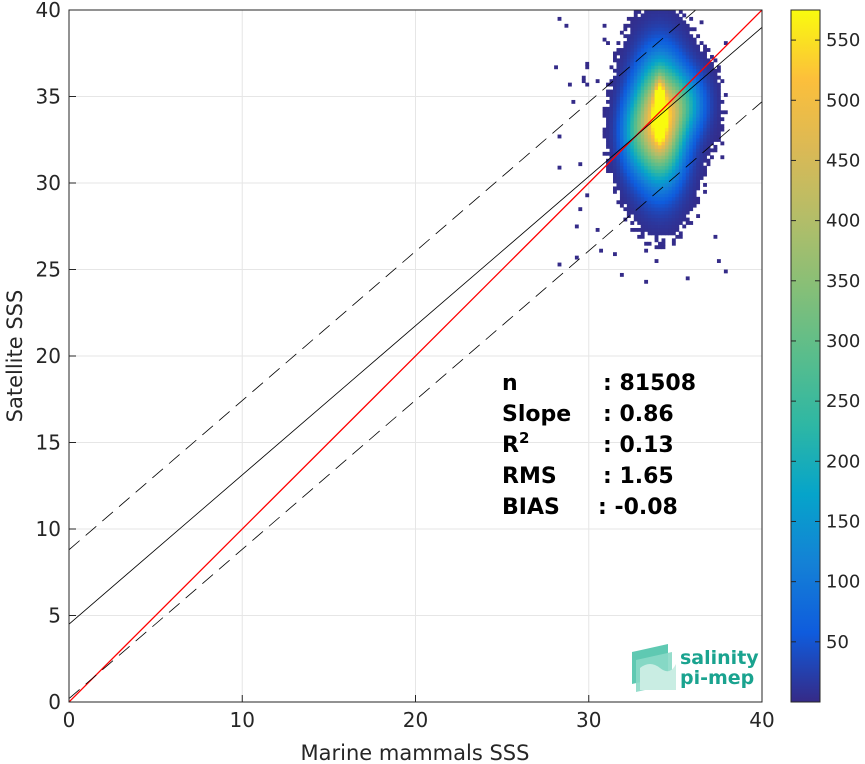 Image resolution: width=865 pixels, height=764 pixels. I want to click on x-axis-ticks: 0 10 20 30 40, so click(419, 713).